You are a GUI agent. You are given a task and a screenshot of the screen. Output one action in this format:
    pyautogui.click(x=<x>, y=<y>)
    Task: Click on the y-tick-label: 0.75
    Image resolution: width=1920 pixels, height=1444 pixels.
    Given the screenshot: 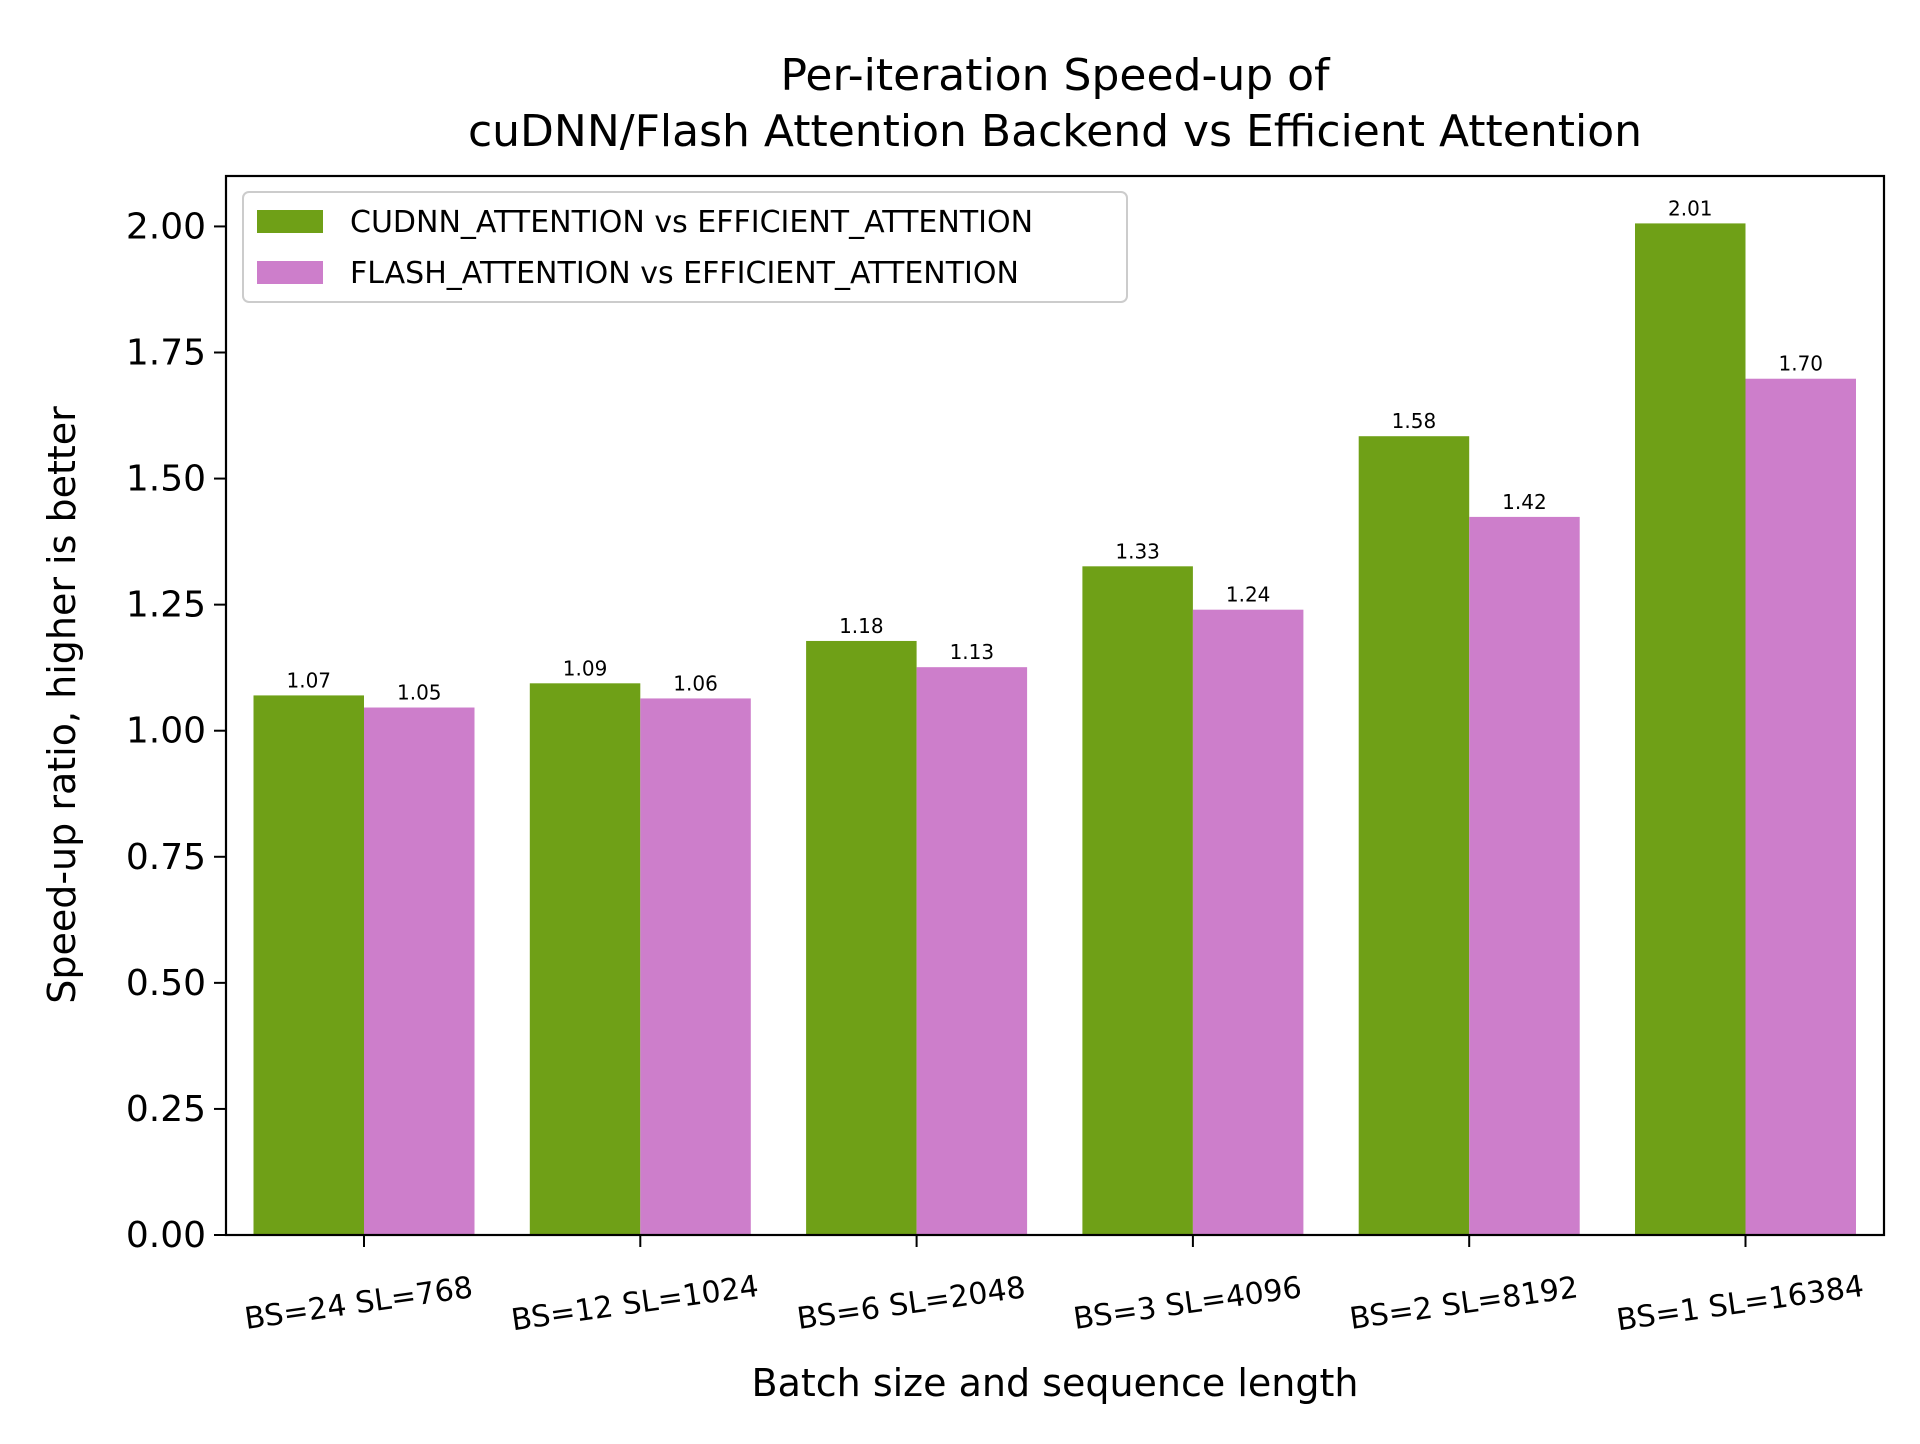 What is the action you would take?
    pyautogui.click(x=166, y=857)
    